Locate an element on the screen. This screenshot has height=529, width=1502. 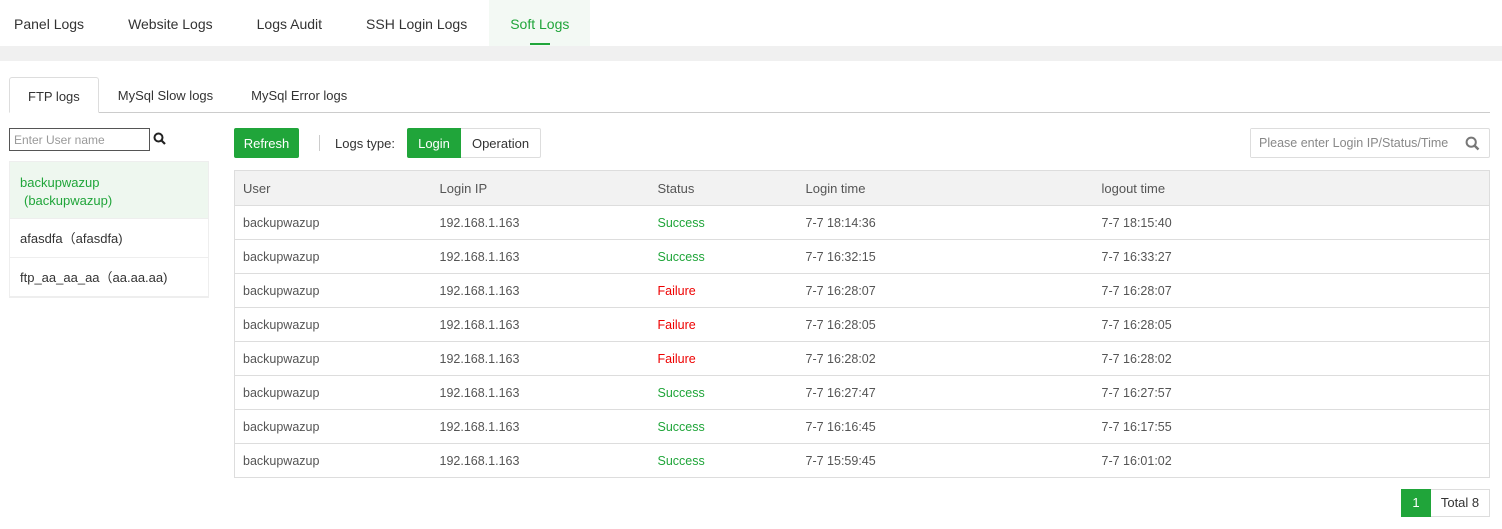
login-type-button: Login is located at coordinates (434, 143).